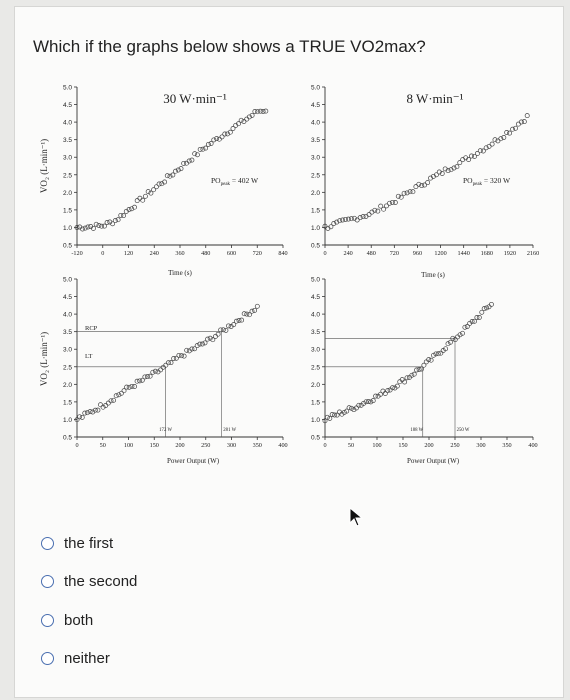  I want to click on x-tick-label: 0, so click(76, 445).